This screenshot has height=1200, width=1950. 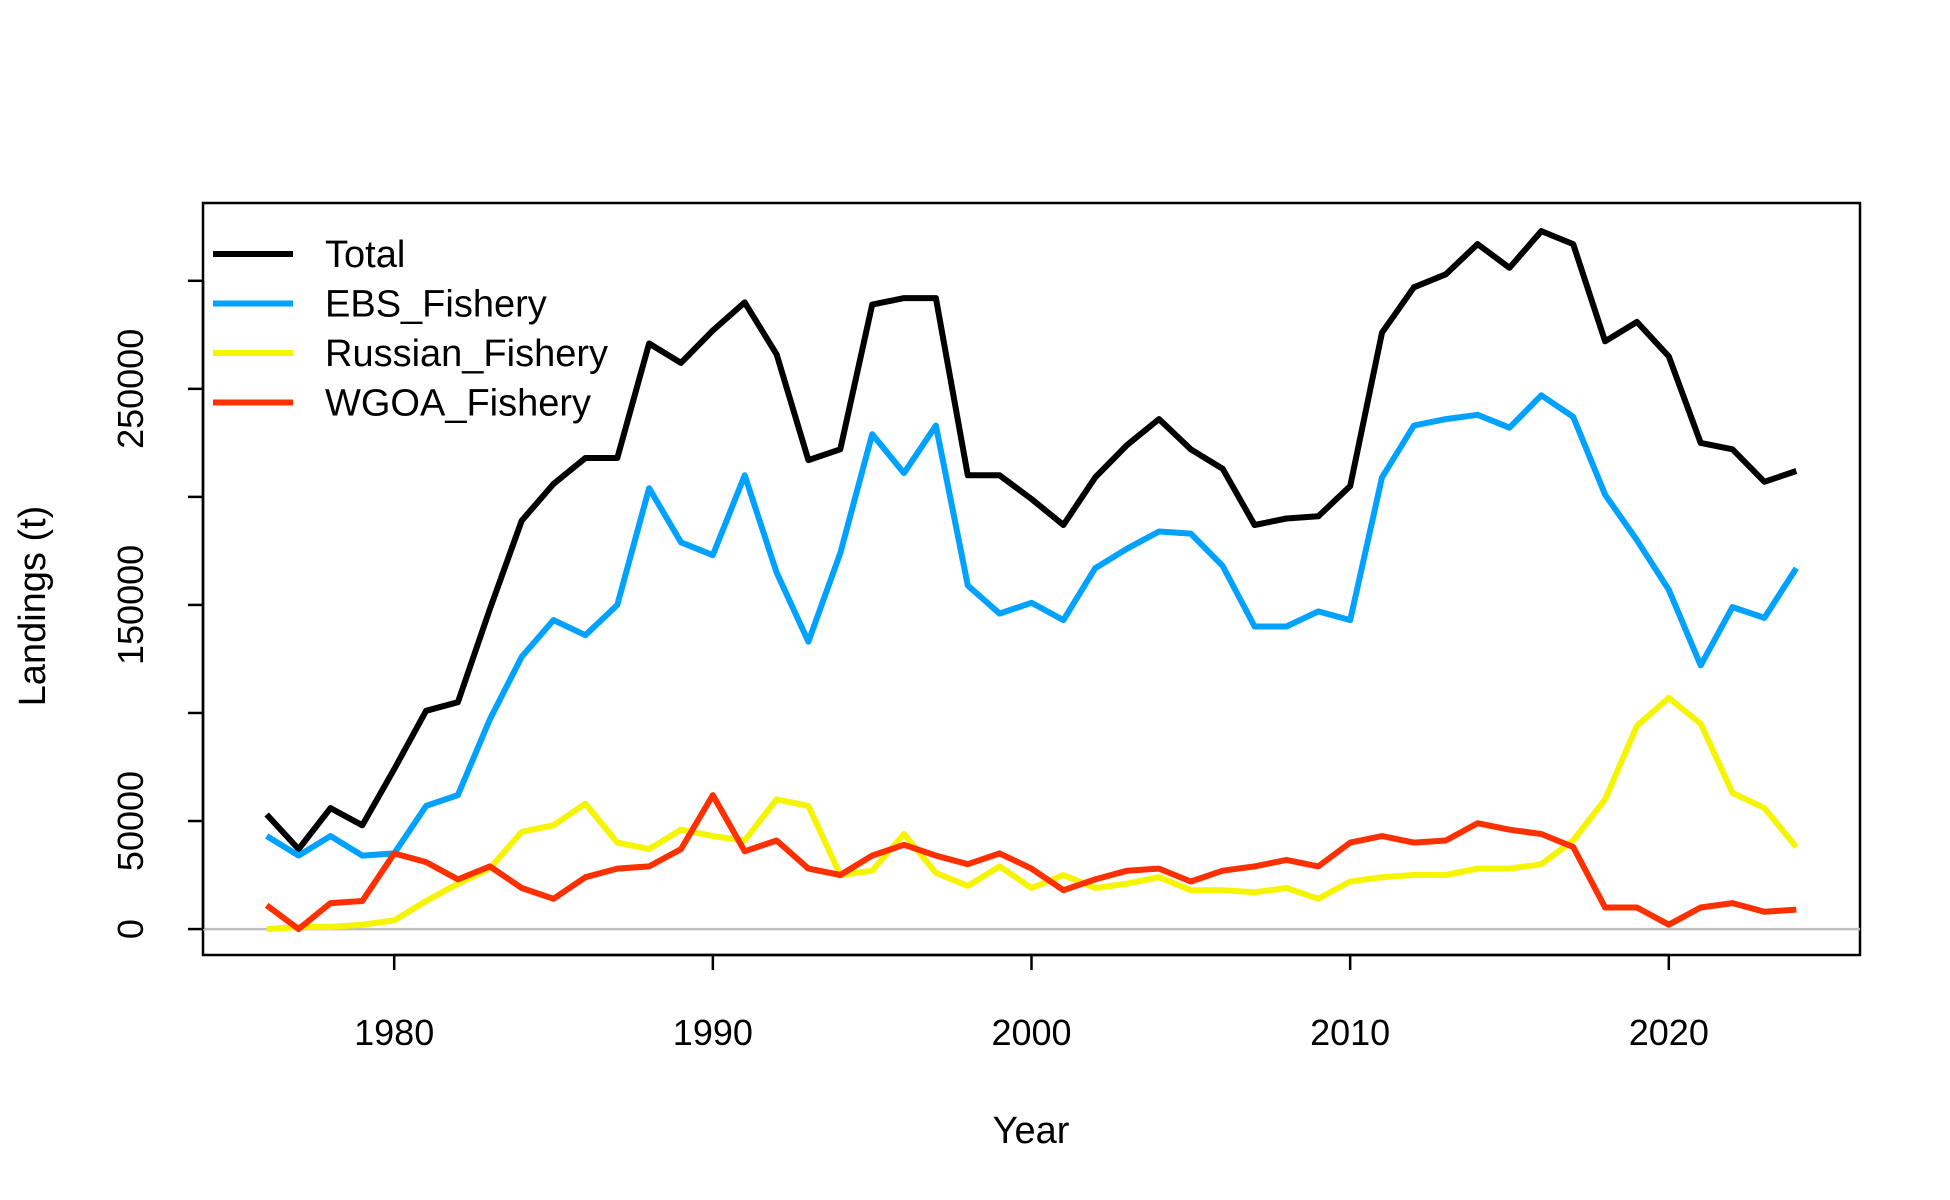 What do you see at coordinates (130, 389) in the screenshot?
I see `y-tick-label: 250000` at bounding box center [130, 389].